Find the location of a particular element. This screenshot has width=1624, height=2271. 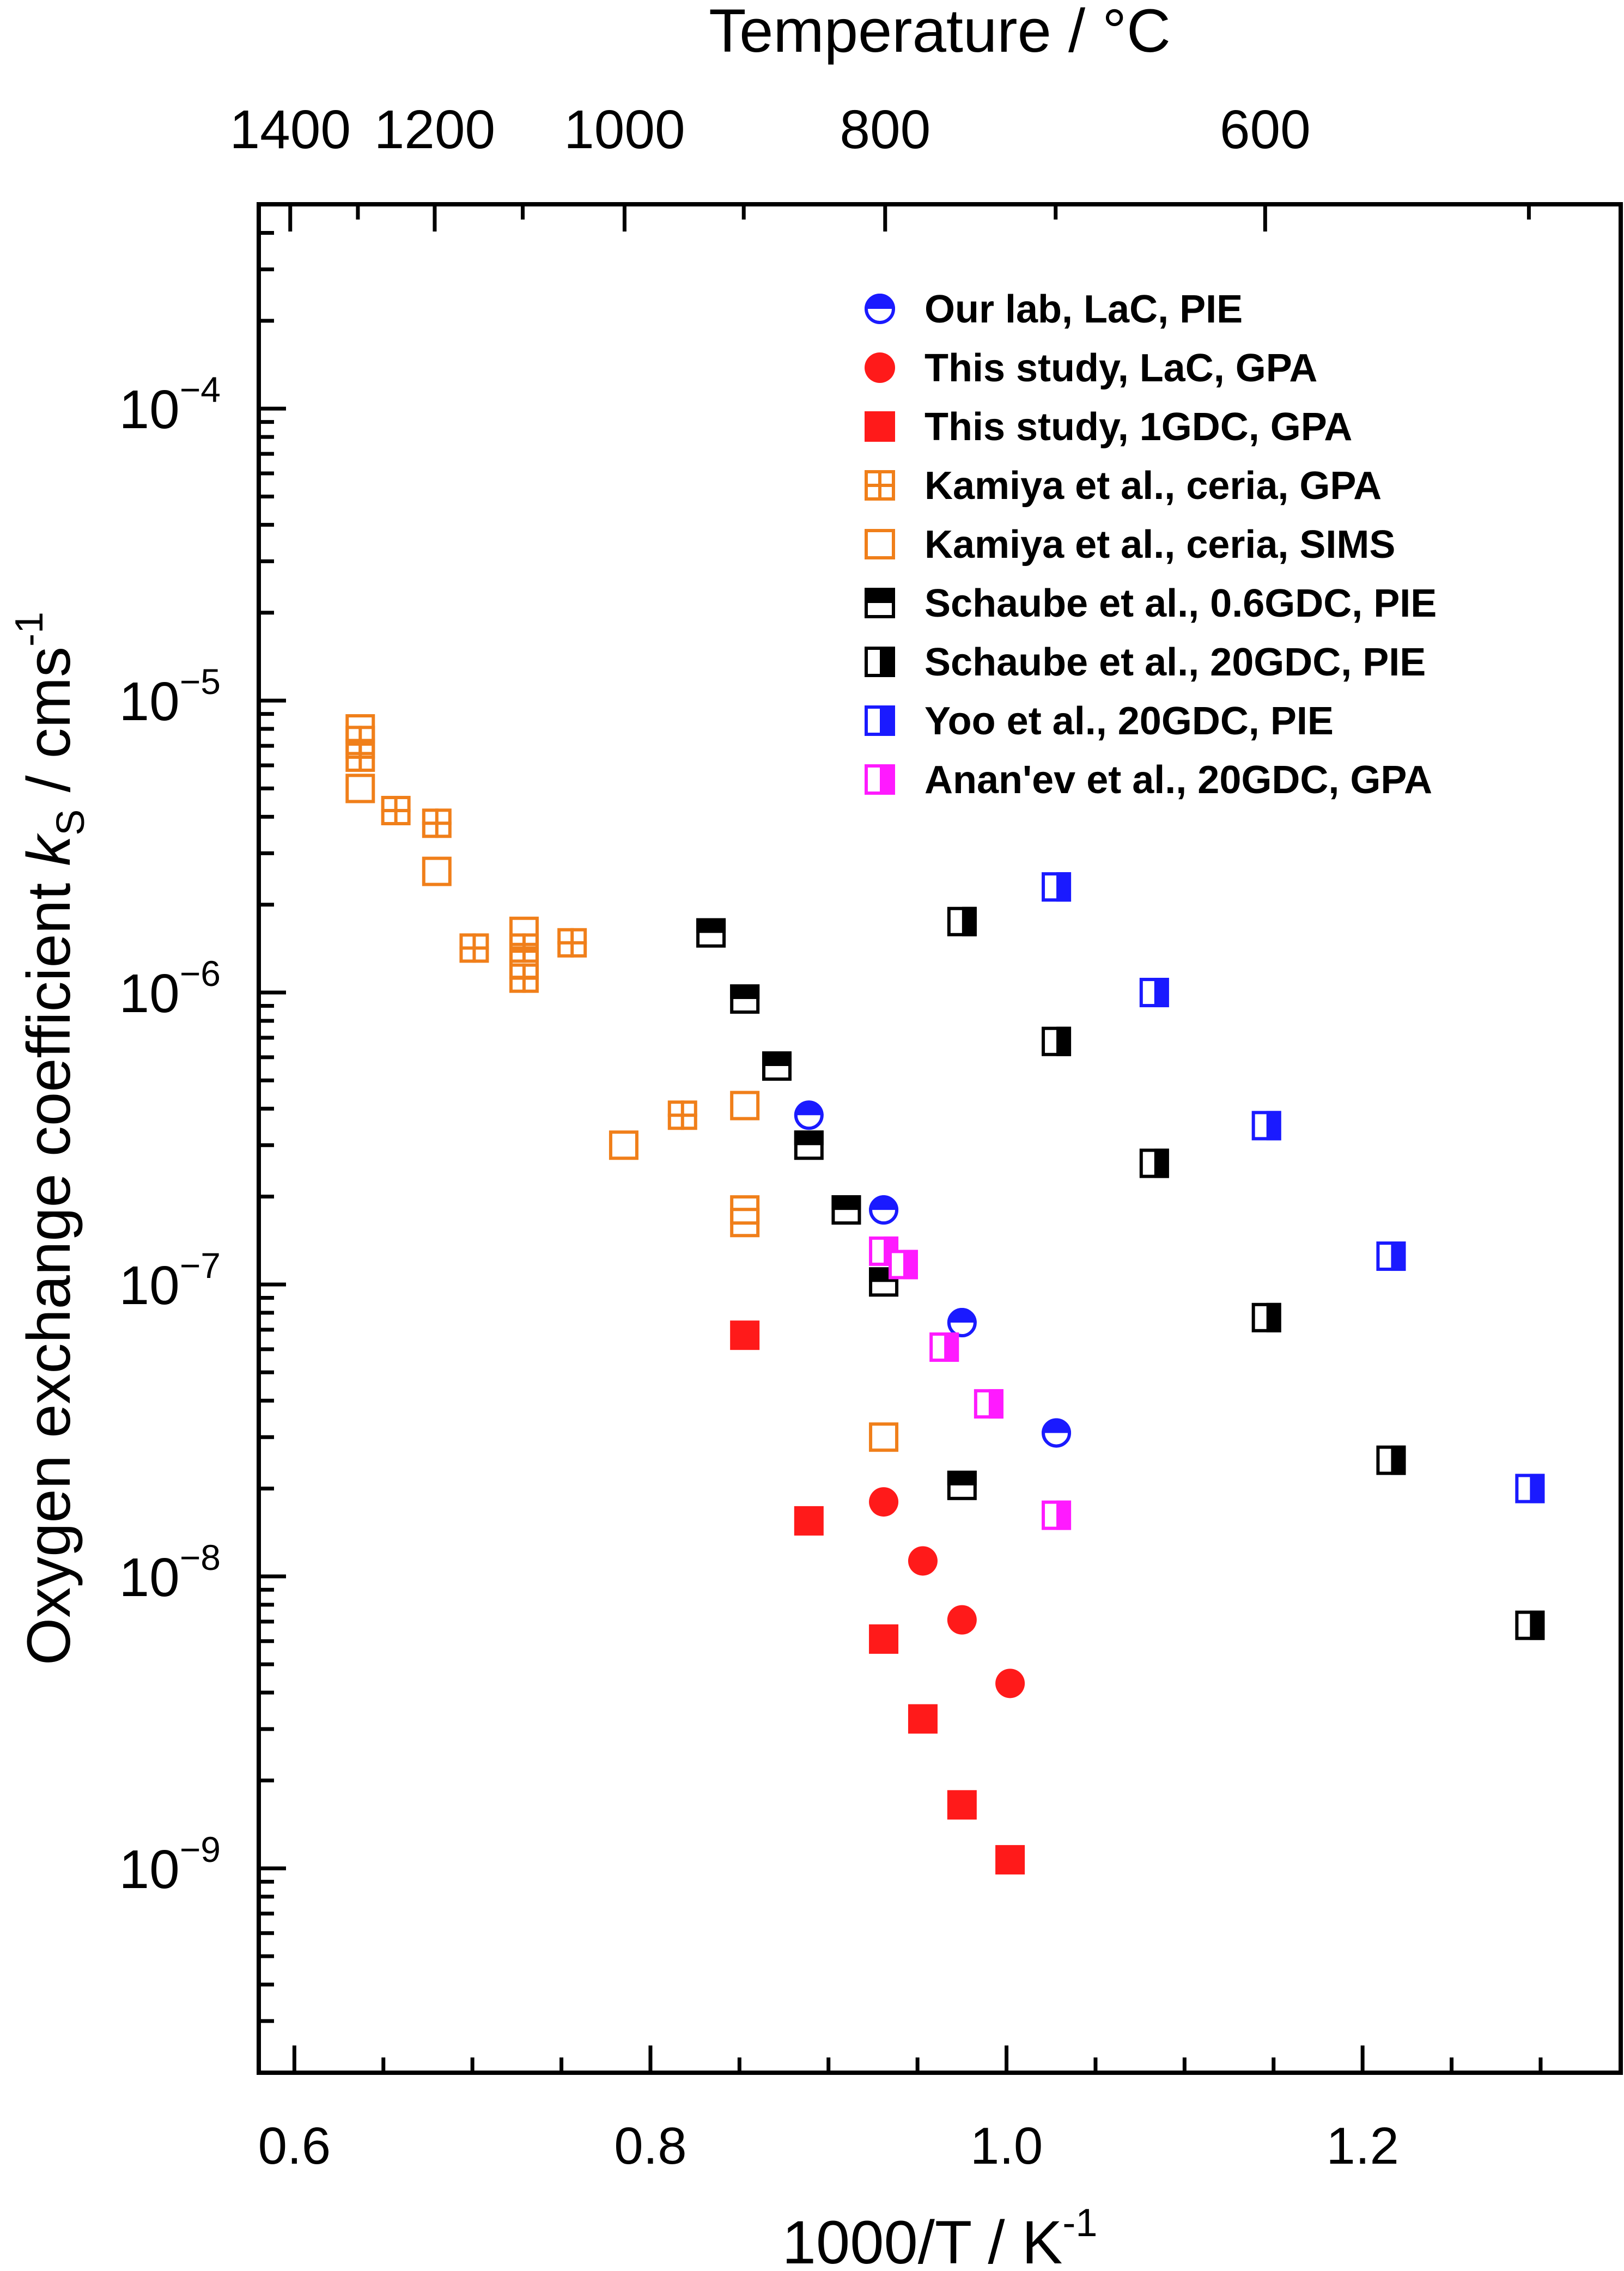

x-tick-label: 0.8 is located at coordinates (650, 2146).